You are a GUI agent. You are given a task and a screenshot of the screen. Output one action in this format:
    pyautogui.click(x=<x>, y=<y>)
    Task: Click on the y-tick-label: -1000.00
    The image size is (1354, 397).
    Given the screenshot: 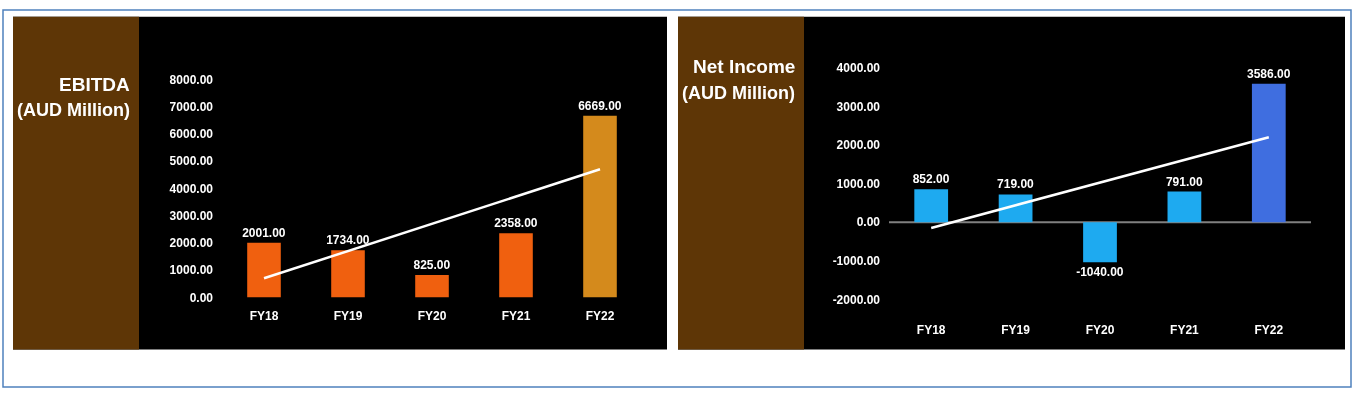 What is the action you would take?
    pyautogui.click(x=856, y=260)
    